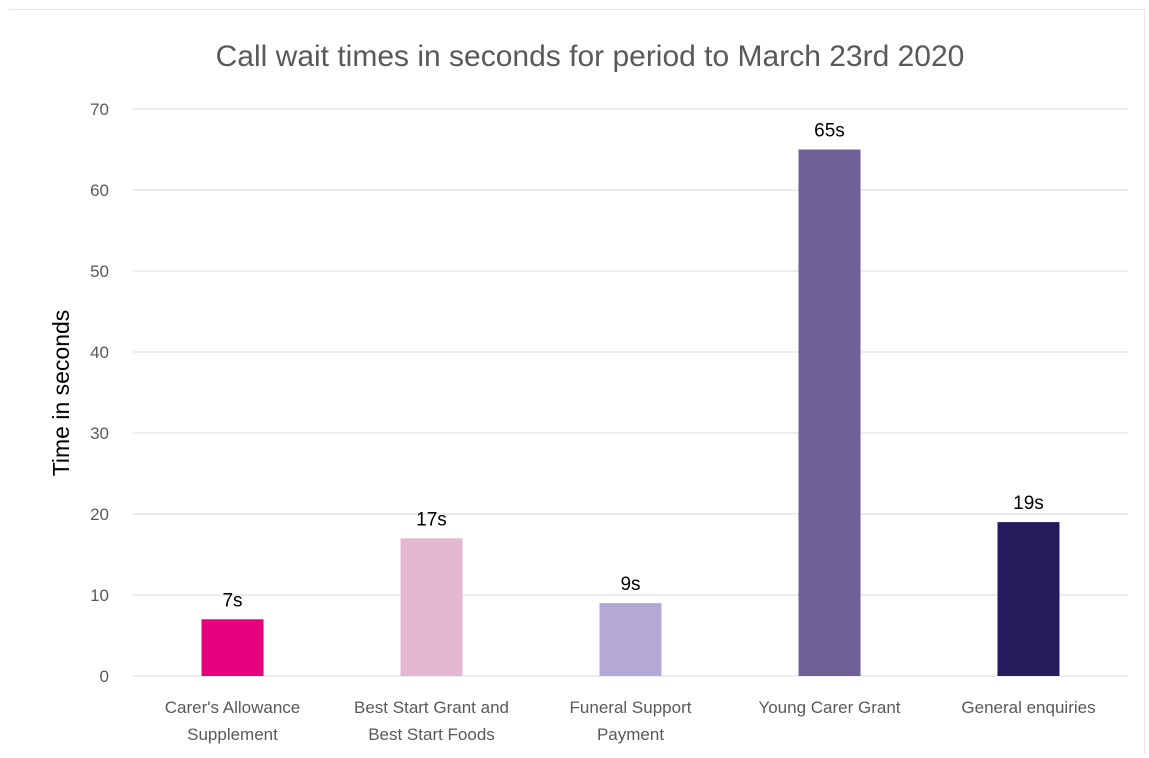 Image resolution: width=1149 pixels, height=758 pixels. What do you see at coordinates (99, 433) in the screenshot?
I see `y-tick-label: 30` at bounding box center [99, 433].